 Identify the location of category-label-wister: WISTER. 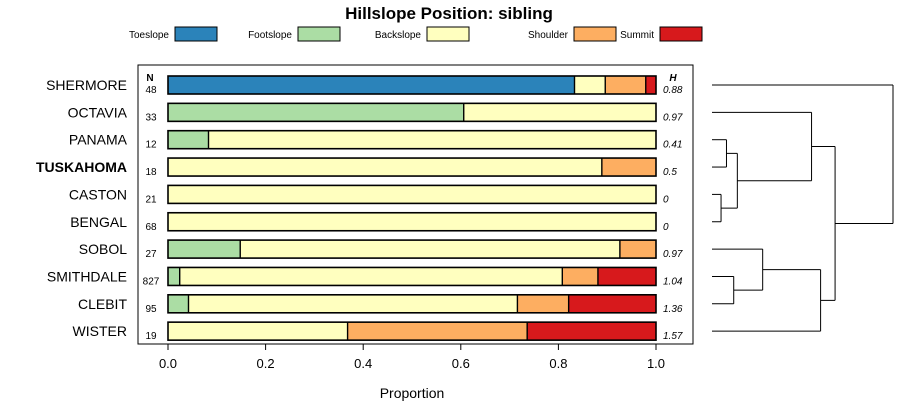
(100, 331).